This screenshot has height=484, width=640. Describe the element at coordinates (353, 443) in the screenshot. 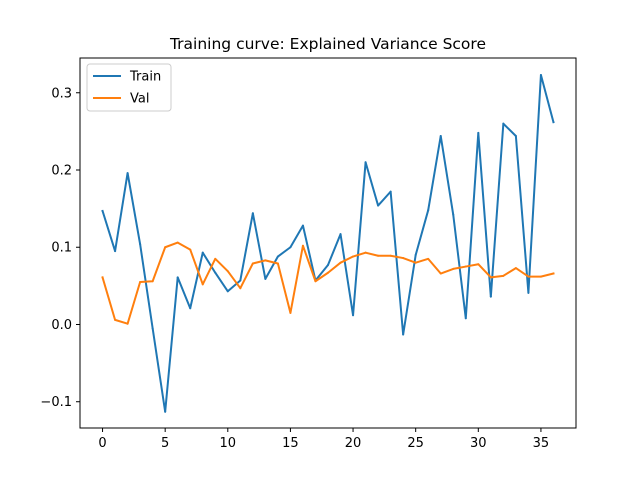

I see `x-tick-label: 20` at that location.